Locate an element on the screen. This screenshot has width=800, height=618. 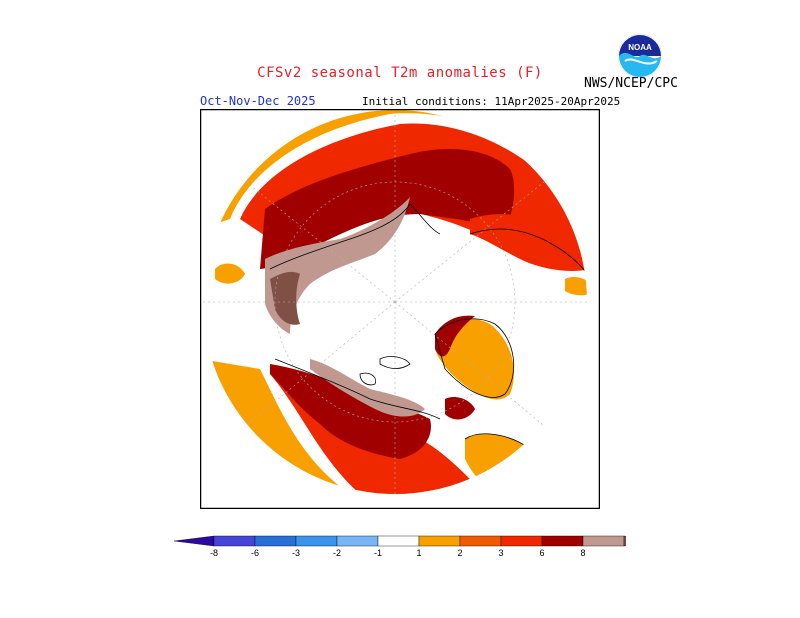
map-title: CFSv2 seasonal T2m anomalies (F) is located at coordinates (400, 73).